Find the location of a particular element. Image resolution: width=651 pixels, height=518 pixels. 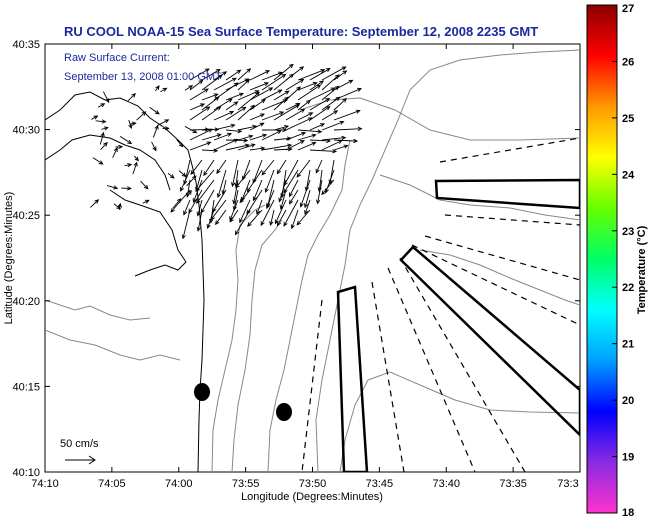

x-axis-label: Longitude (Degrees:Minutes) is located at coordinates (312, 497).